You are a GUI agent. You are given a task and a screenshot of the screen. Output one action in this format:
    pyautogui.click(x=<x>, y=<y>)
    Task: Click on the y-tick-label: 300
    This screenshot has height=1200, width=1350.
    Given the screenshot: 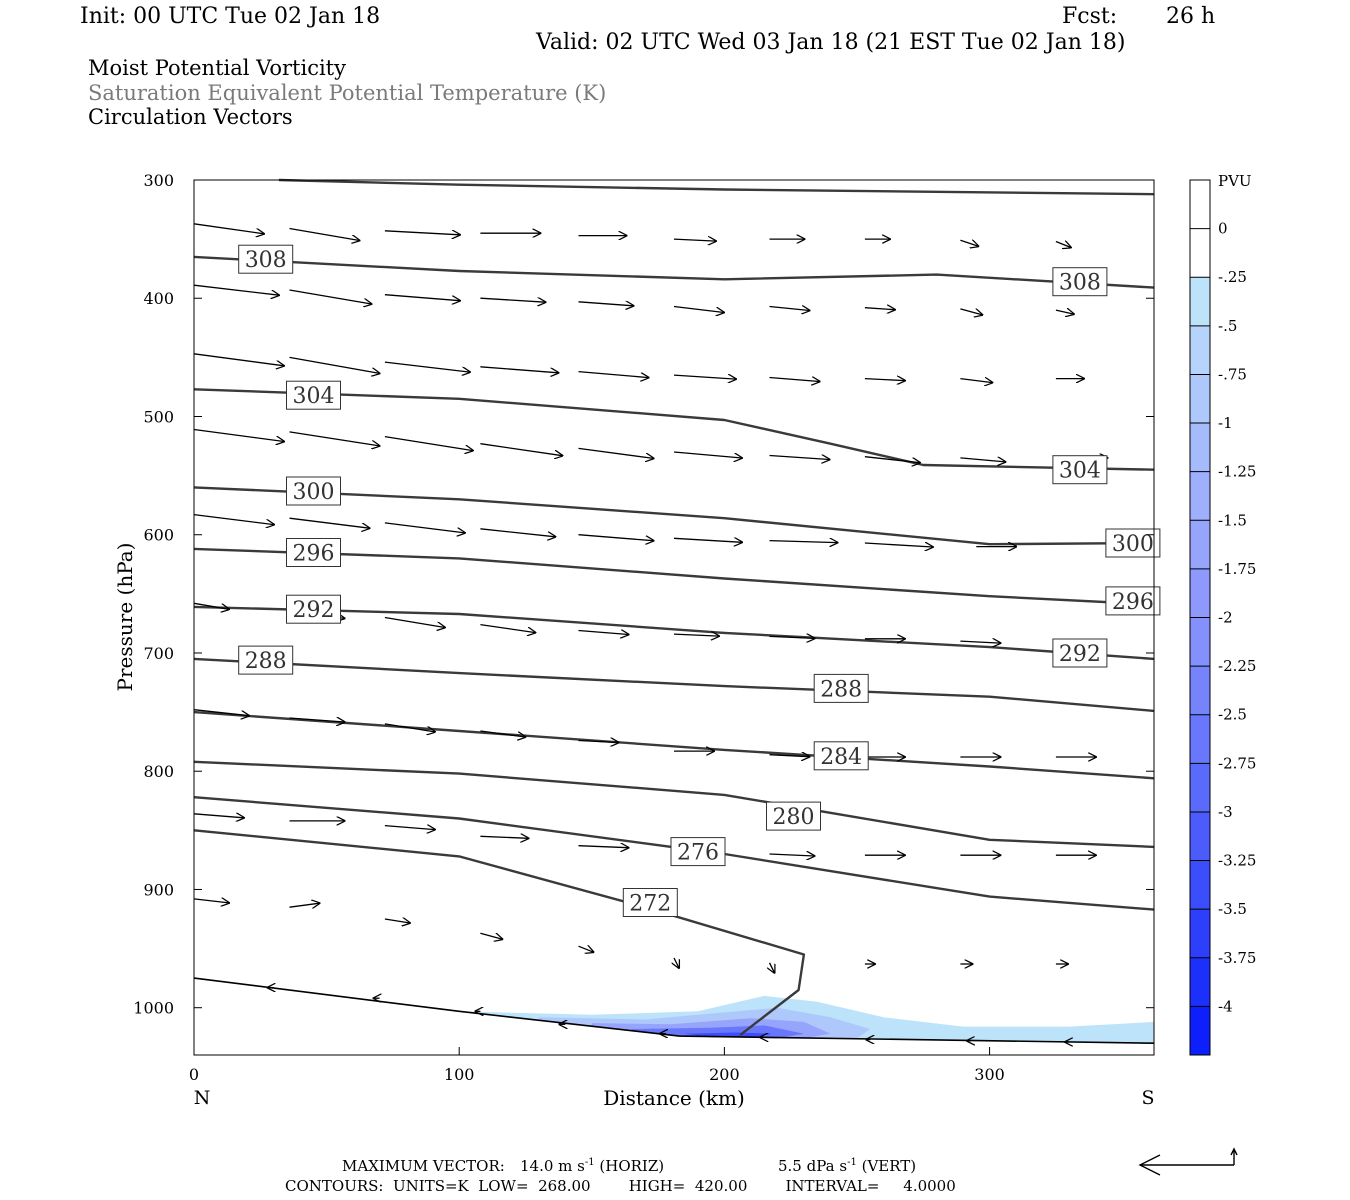 What is the action you would take?
    pyautogui.click(x=158, y=180)
    